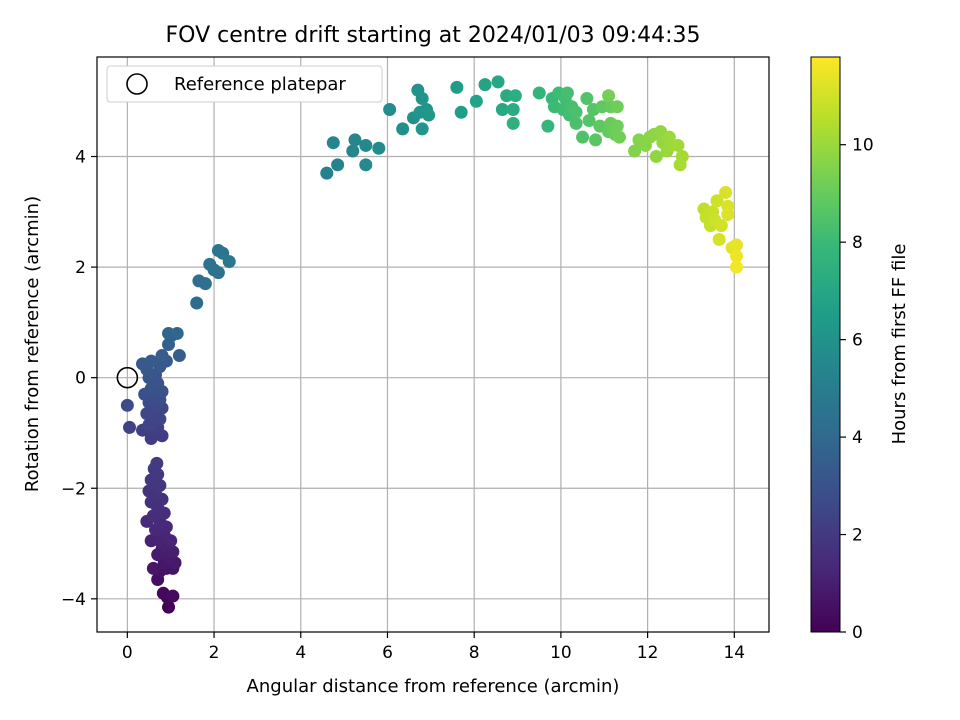  Describe the element at coordinates (214, 653) in the screenshot. I see `x-tick-label: 2` at that location.